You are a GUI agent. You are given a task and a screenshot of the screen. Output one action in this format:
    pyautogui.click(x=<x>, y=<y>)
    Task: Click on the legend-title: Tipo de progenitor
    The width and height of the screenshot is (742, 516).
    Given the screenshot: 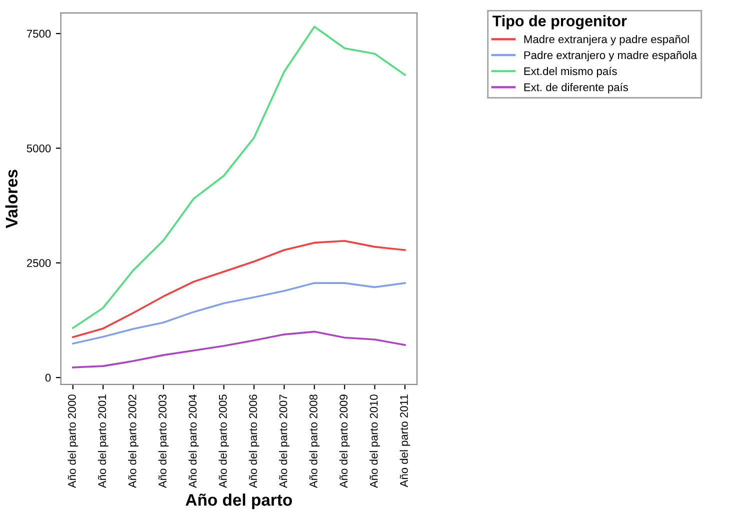 What is the action you would take?
    pyautogui.click(x=559, y=22)
    